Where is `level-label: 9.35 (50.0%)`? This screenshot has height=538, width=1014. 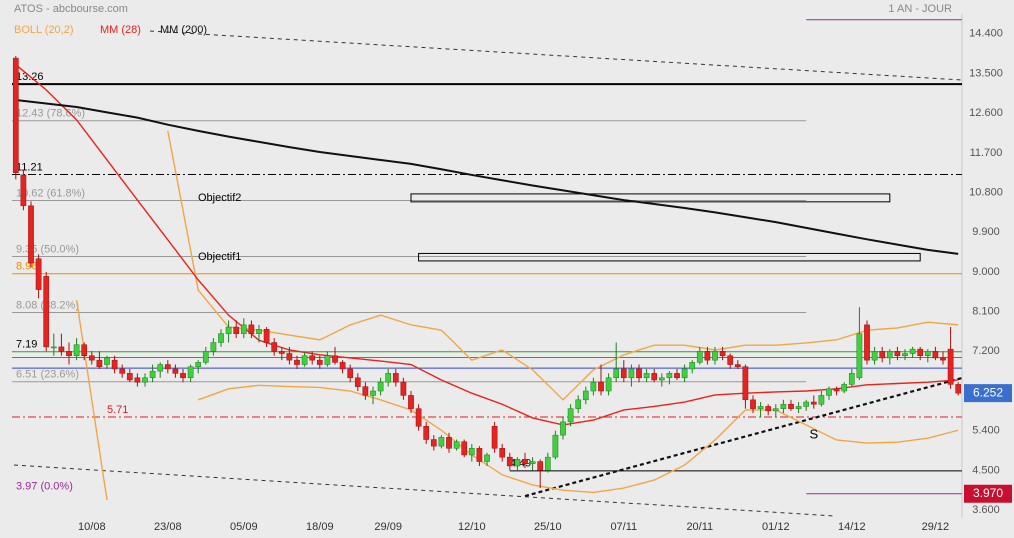 level-label: 9.35 (50.0%) is located at coordinates (47, 249).